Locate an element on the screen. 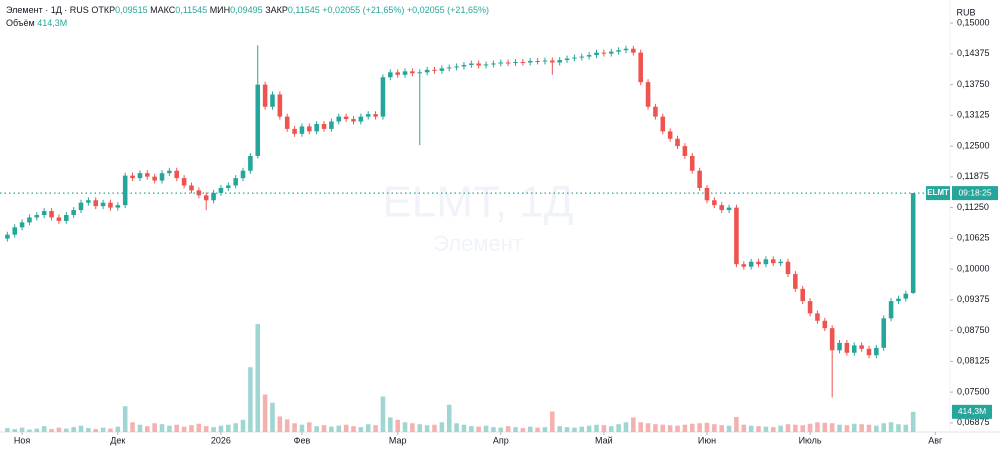  y-tick-label: 0,10625 is located at coordinates (973, 238).